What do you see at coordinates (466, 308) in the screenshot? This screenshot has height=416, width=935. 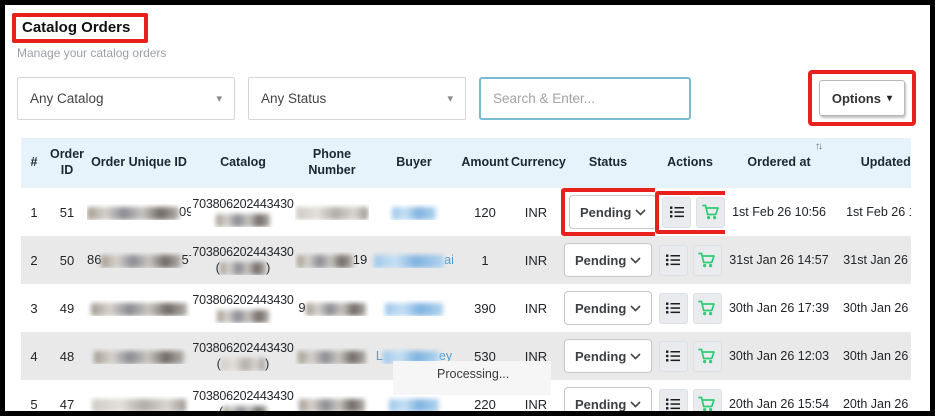 I see `table-row: 3 49 703806202443430 9 390 INR` at bounding box center [466, 308].